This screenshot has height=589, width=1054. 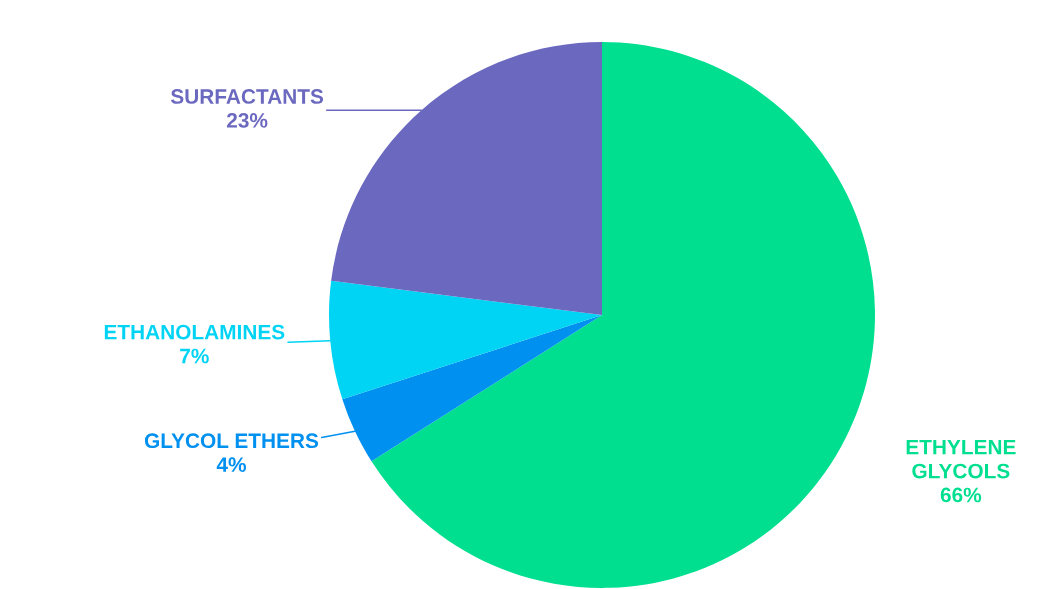 I want to click on data-label: 23%, so click(x=247, y=120).